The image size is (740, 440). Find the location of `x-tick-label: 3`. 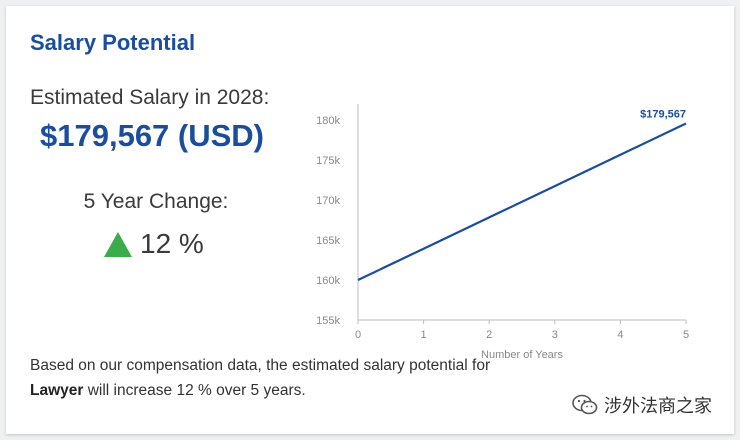

x-tick-label: 3 is located at coordinates (555, 335).